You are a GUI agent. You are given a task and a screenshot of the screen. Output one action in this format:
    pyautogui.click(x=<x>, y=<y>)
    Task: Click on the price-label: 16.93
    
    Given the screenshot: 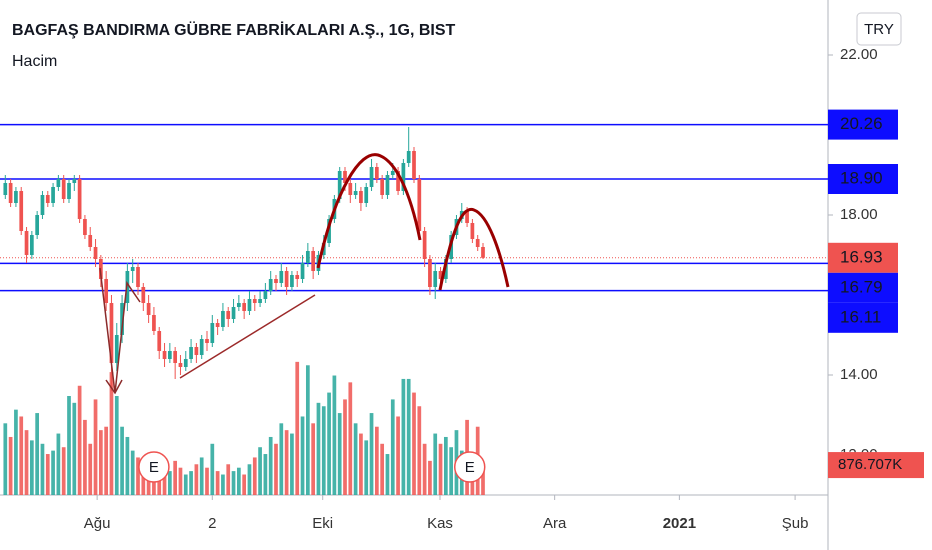 What is the action you would take?
    pyautogui.click(x=861, y=256)
    